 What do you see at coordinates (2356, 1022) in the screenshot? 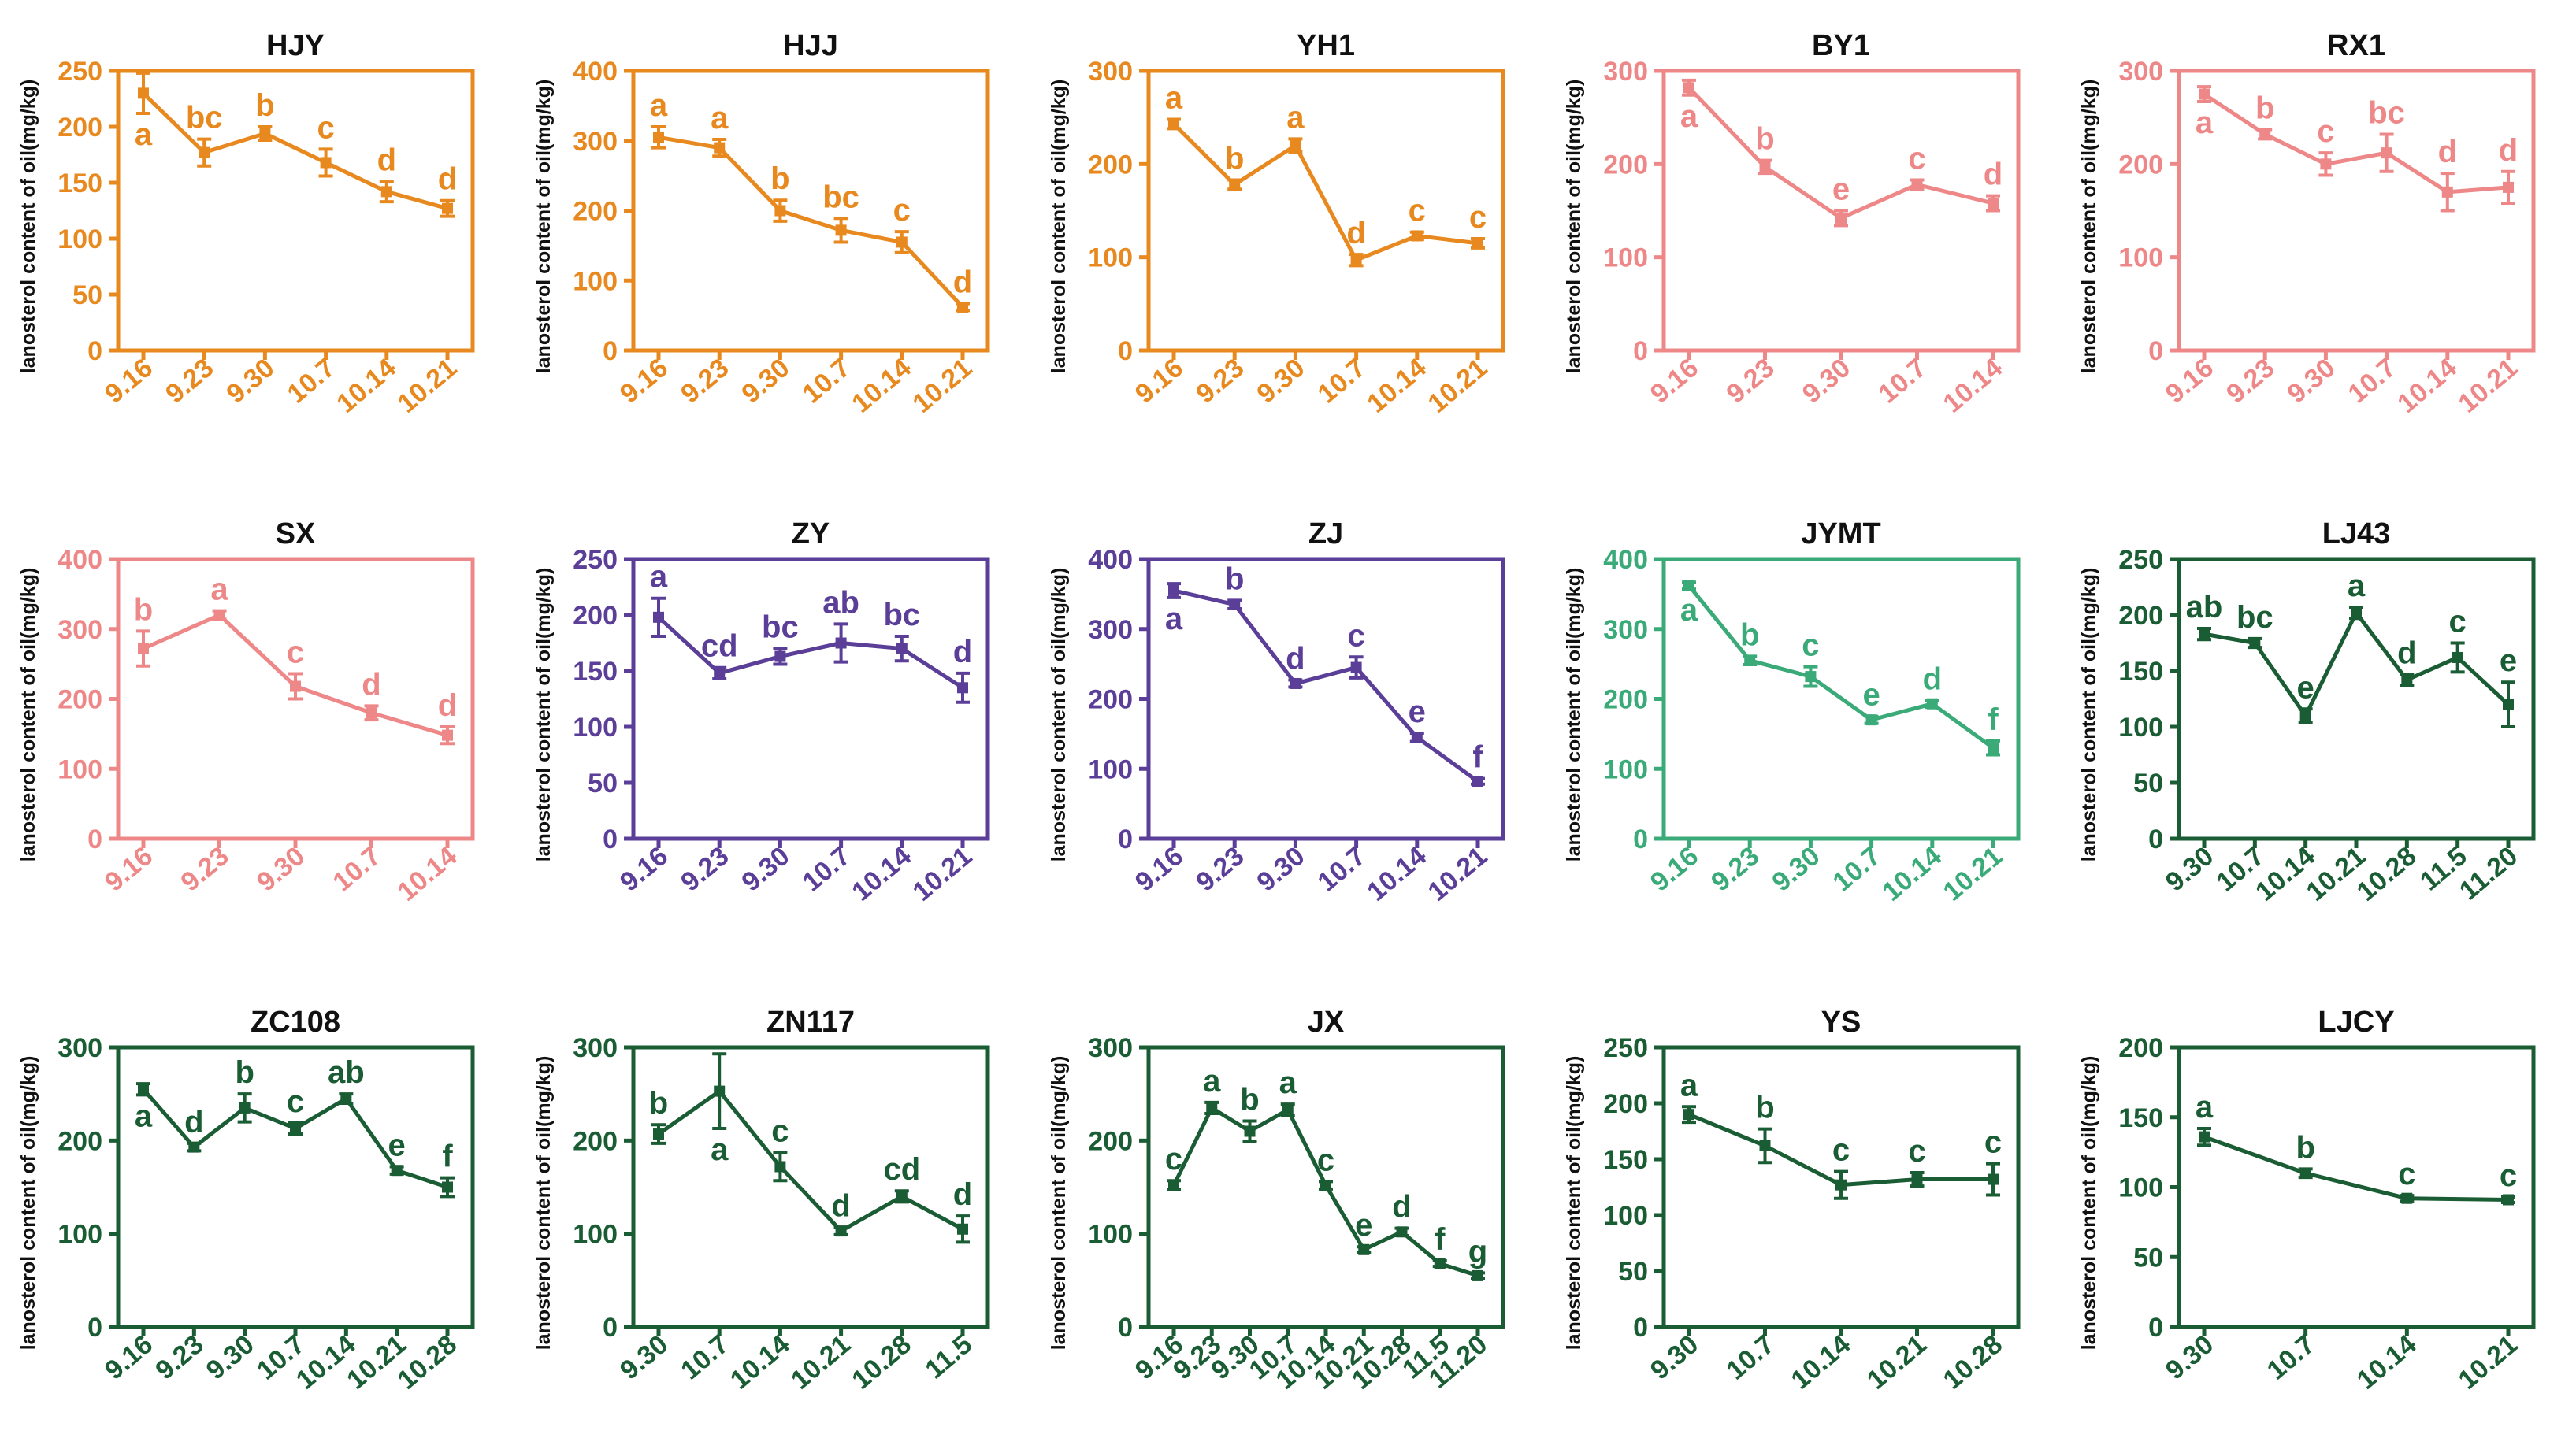
I see `chart-title: LJCY` at bounding box center [2356, 1022].